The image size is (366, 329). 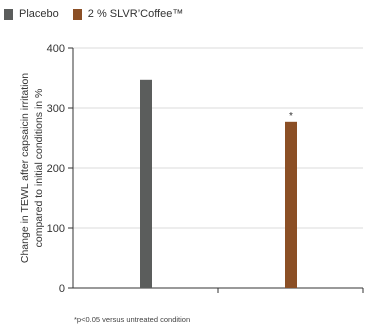 What do you see at coordinates (39, 14) in the screenshot?
I see `legend-label-placebo: Placebo` at bounding box center [39, 14].